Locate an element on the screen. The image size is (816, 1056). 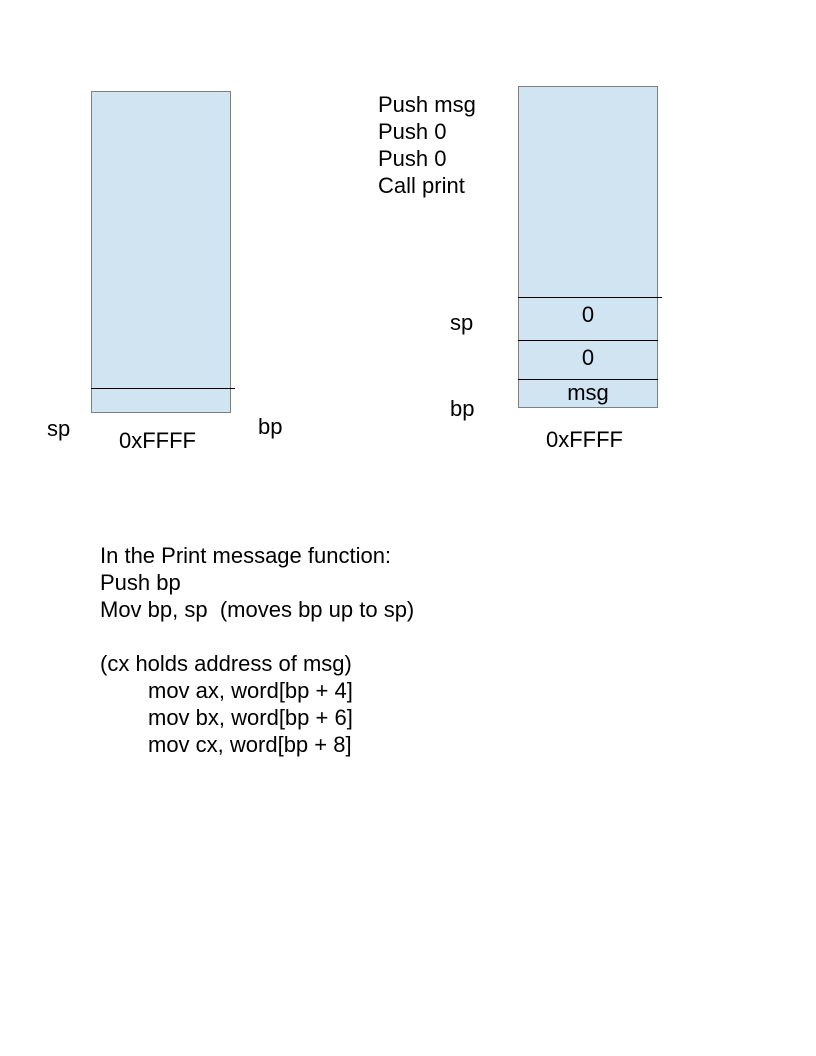
left-sp-label: sp is located at coordinates (59, 428).